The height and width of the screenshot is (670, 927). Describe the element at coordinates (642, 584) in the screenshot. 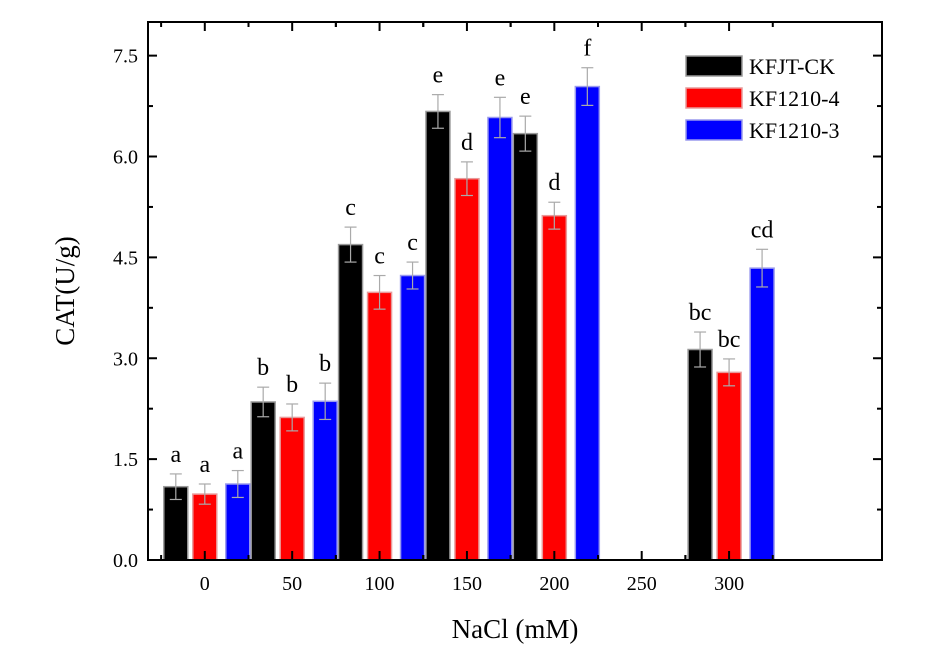

I see `x-tick-label: 250` at that location.